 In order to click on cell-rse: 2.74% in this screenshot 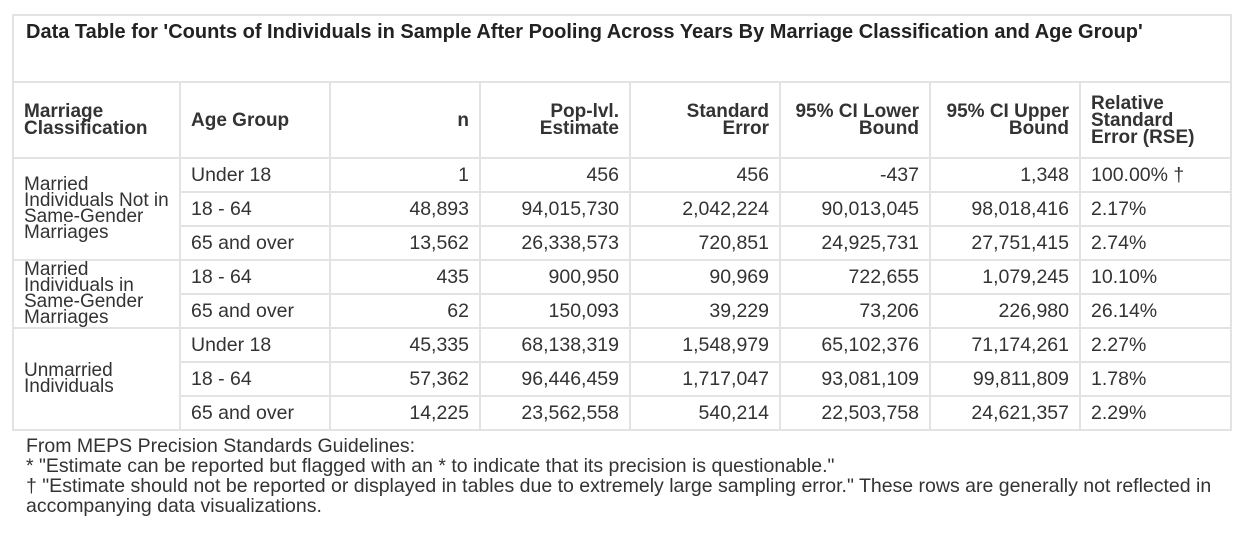, I will do `click(1155, 243)`.